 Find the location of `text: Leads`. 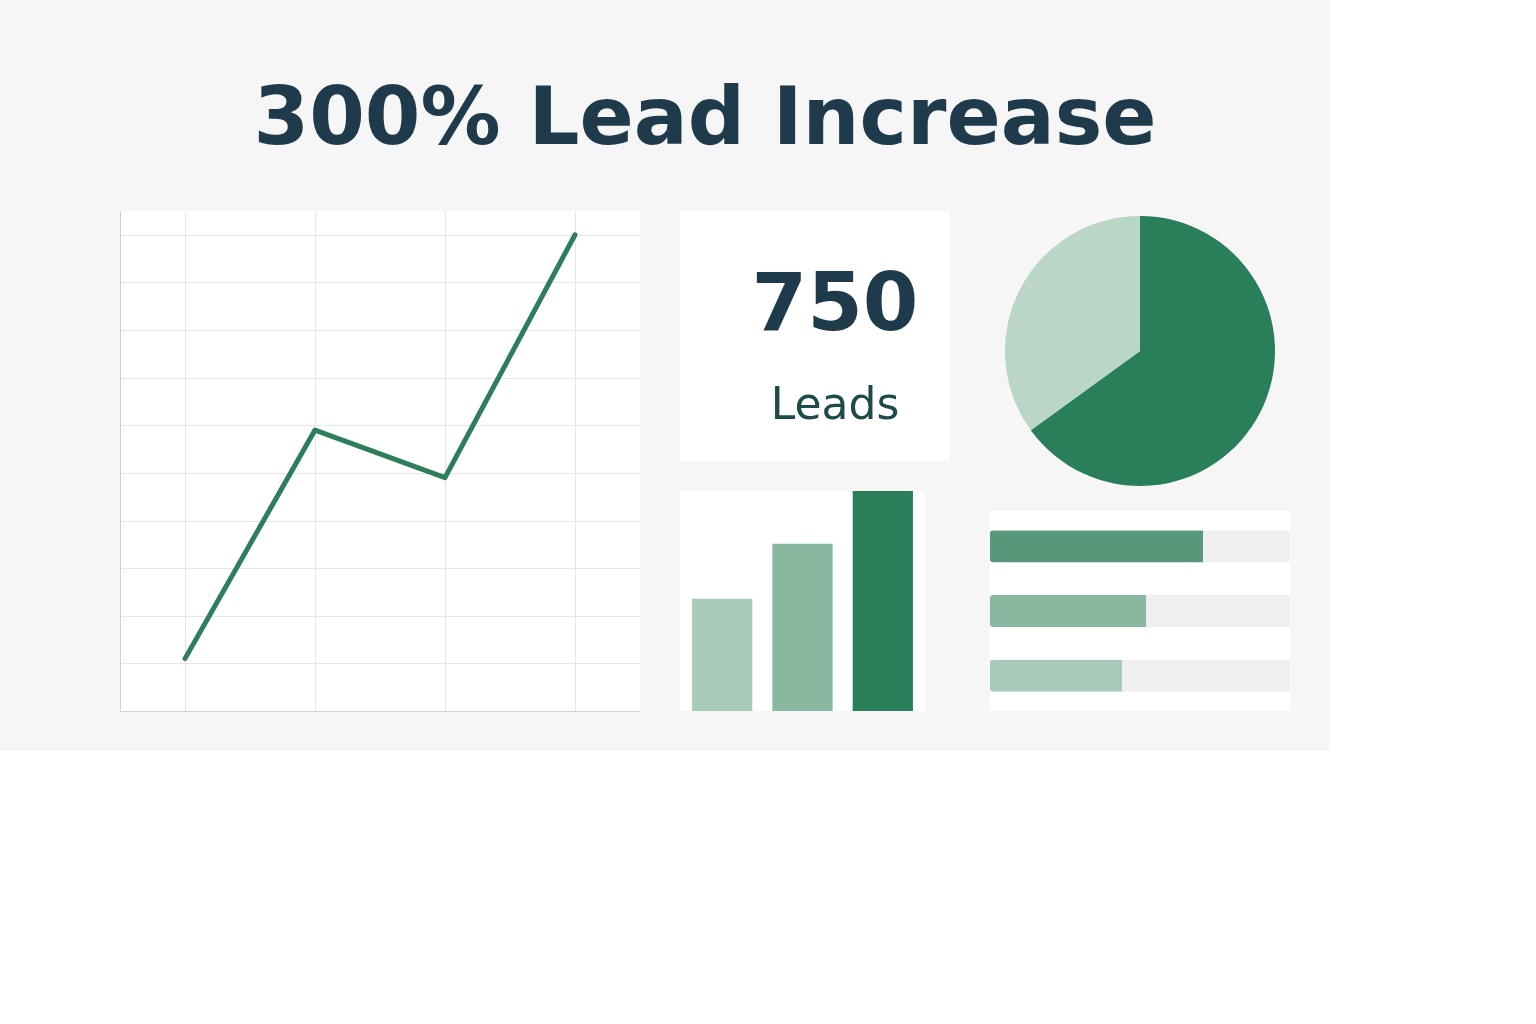

text: Leads is located at coordinates (835, 403).